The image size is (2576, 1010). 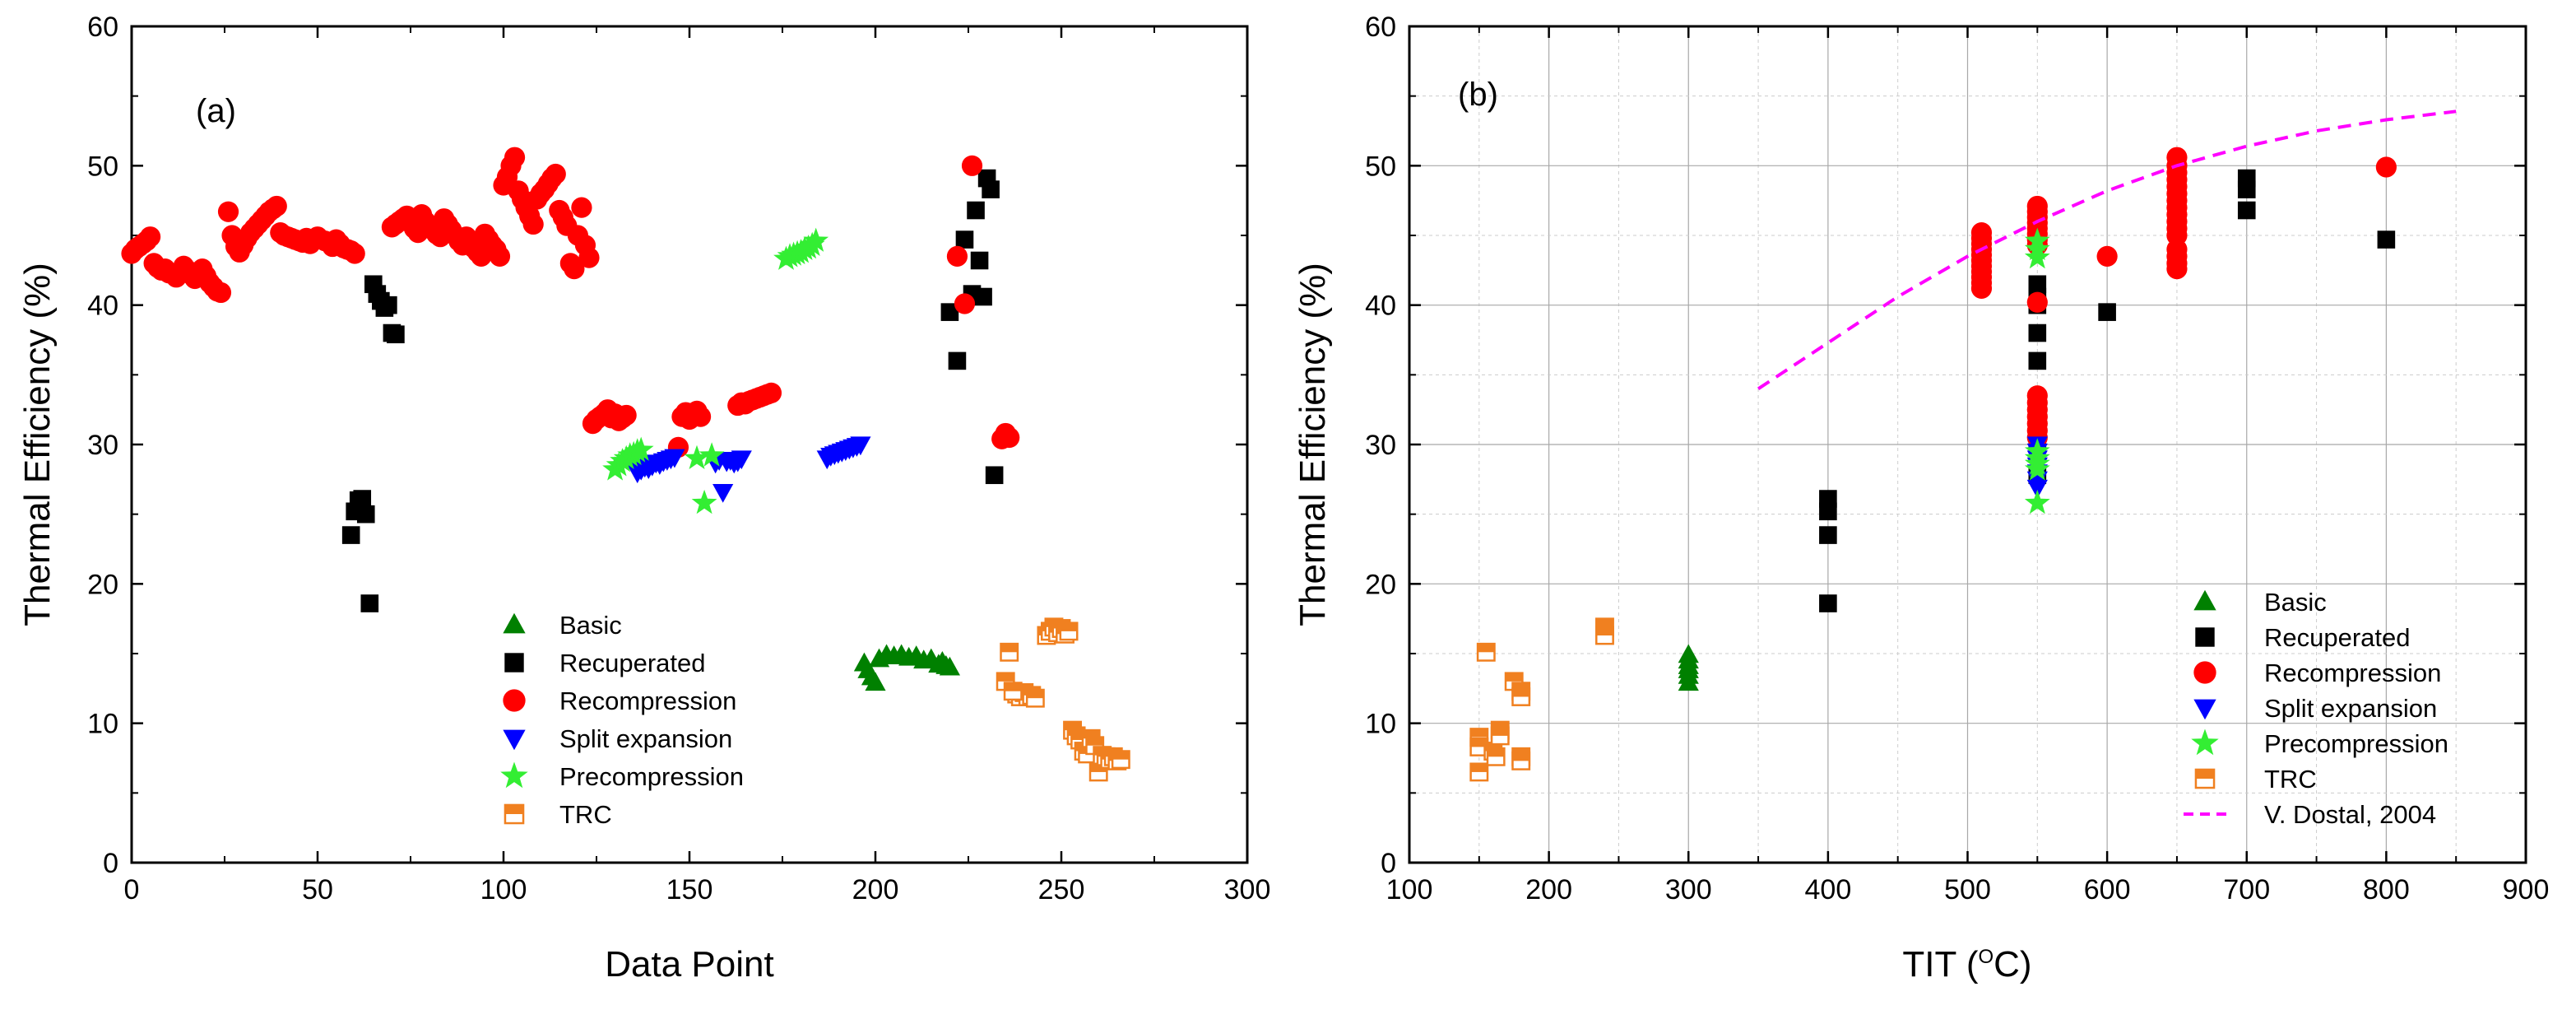 I want to click on legend-item-recuperated-b: Recuperated, so click(x=2303, y=637).